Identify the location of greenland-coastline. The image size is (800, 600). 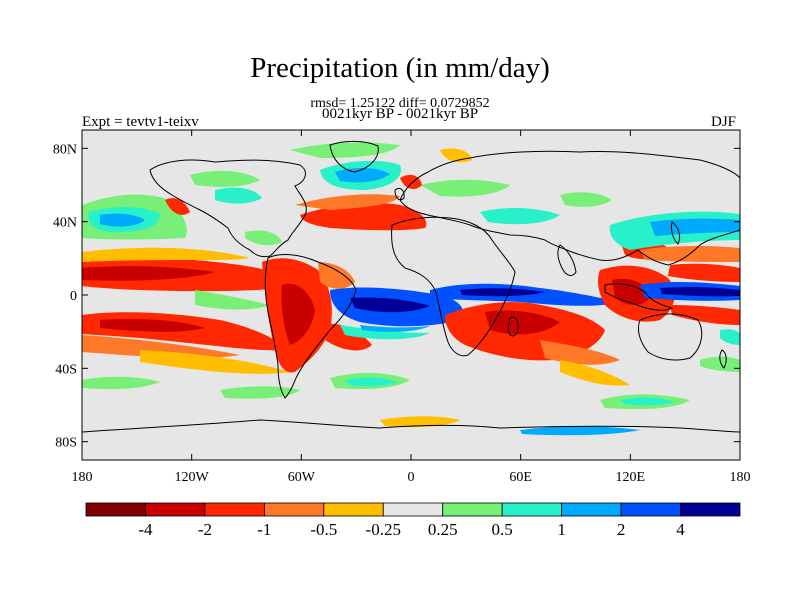
(354, 156).